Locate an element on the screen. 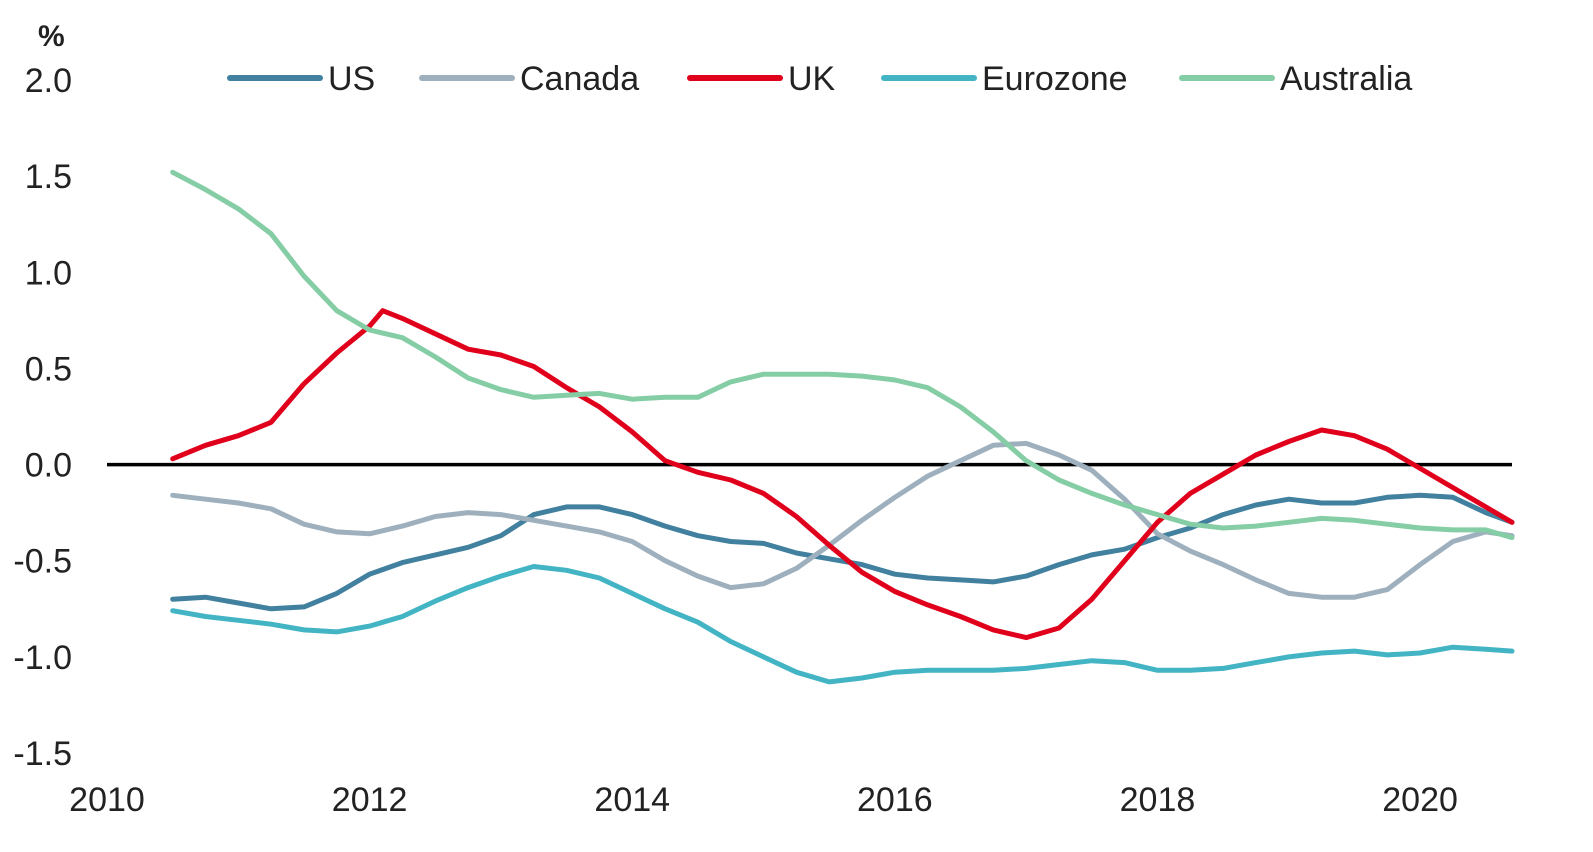 The width and height of the screenshot is (1593, 852). legend-label-canada: Canada is located at coordinates (579, 79).